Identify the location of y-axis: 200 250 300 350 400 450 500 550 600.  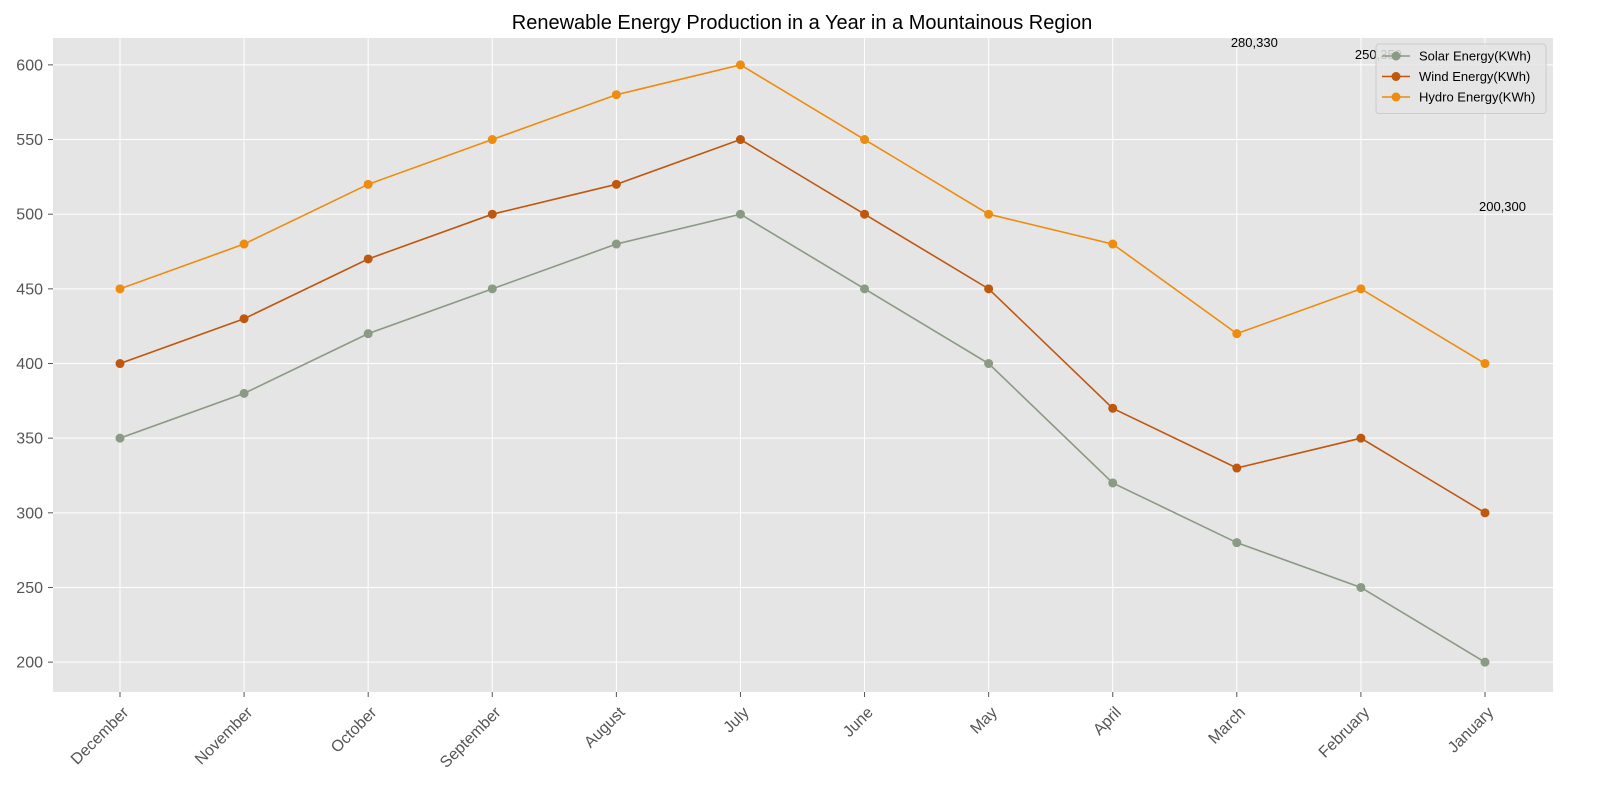
(34, 364).